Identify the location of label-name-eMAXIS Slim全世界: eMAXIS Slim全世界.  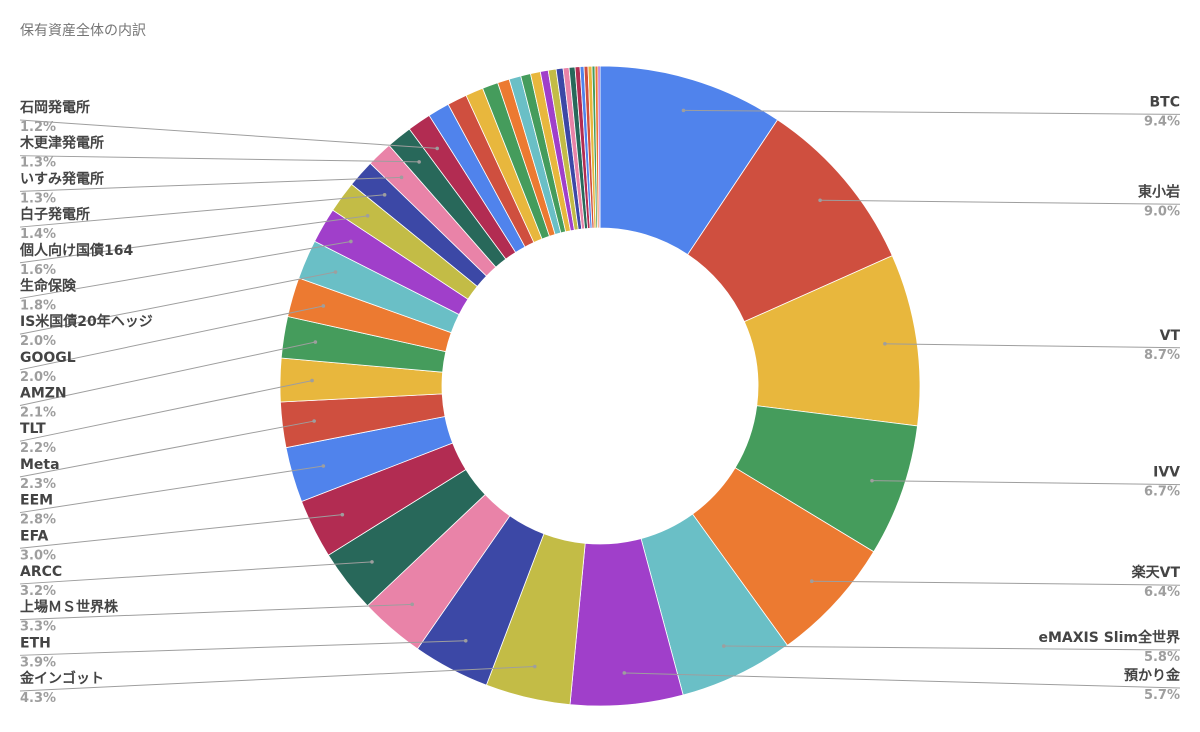
(1110, 637).